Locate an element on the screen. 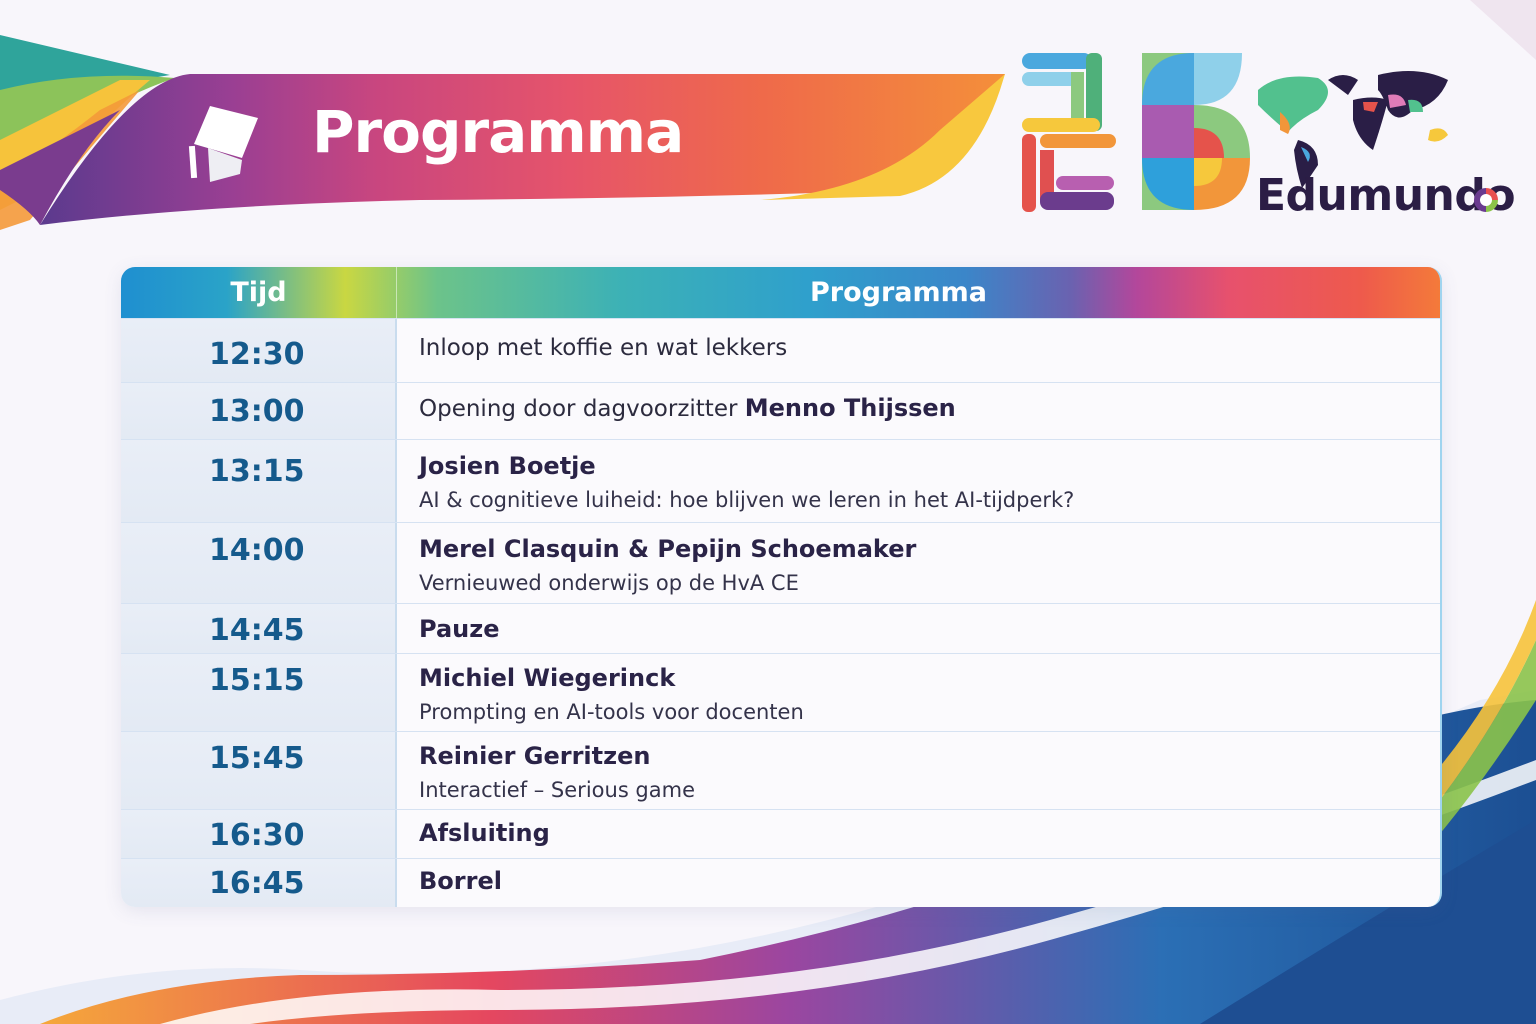 Image resolution: width=1536 pixels, height=1024 pixels. row-title: Josien Boetje is located at coordinates (507, 466).